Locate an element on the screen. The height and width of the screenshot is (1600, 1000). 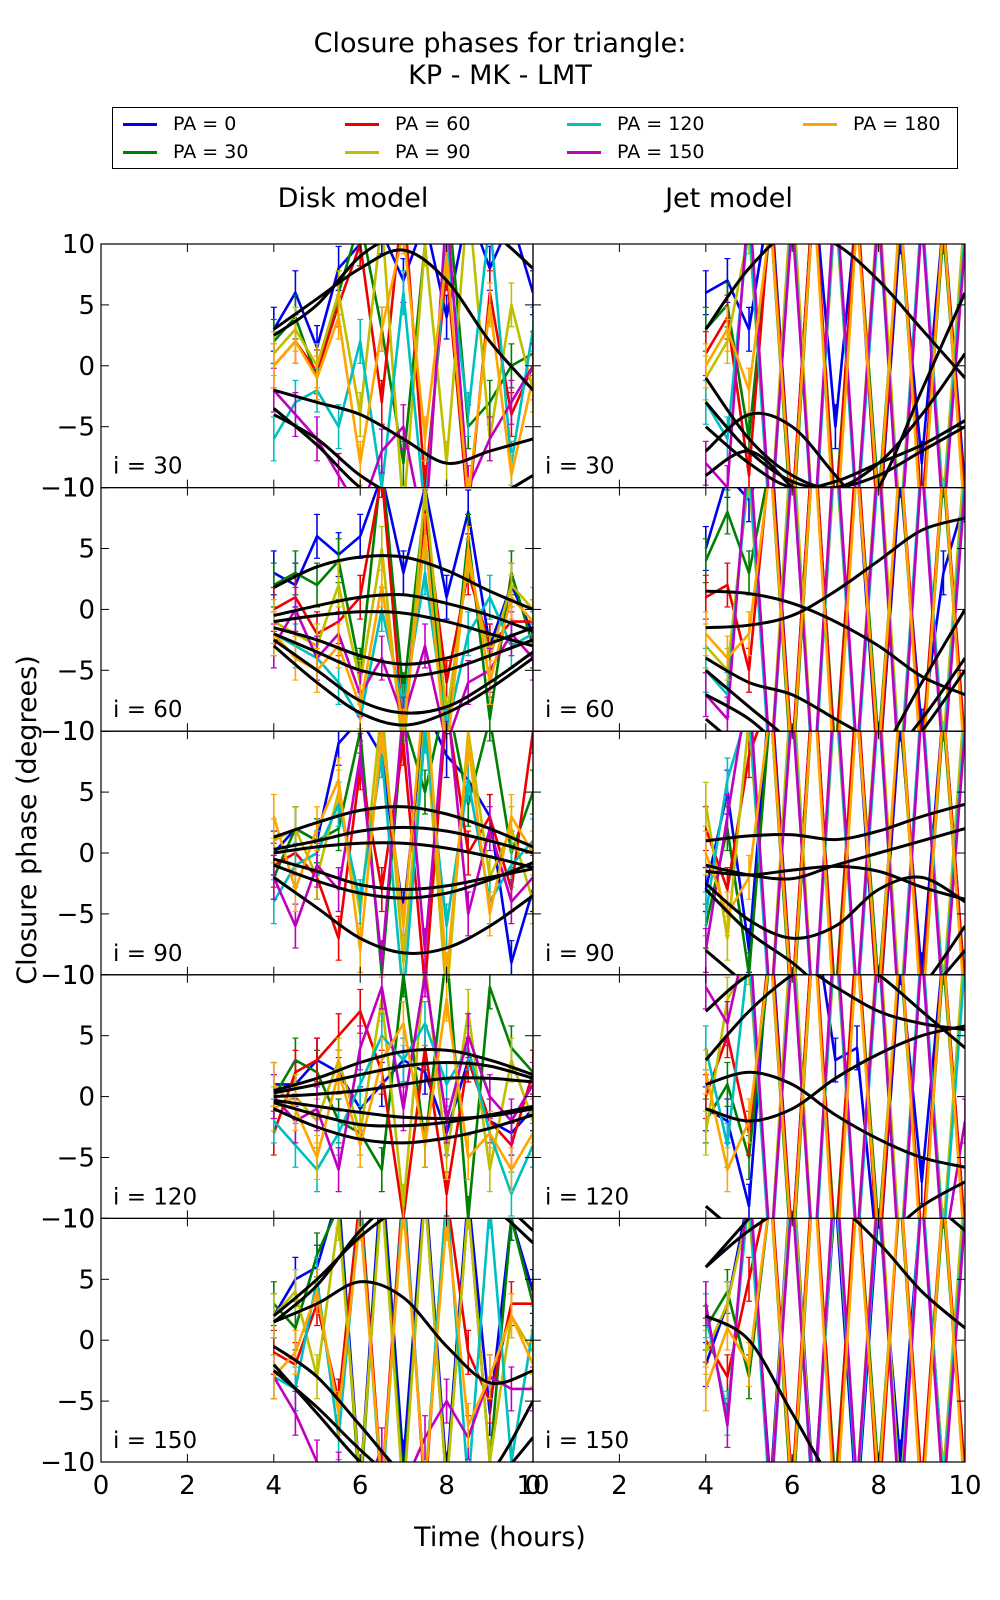
legend-label-pa-30: PA = 30 is located at coordinates (211, 152).